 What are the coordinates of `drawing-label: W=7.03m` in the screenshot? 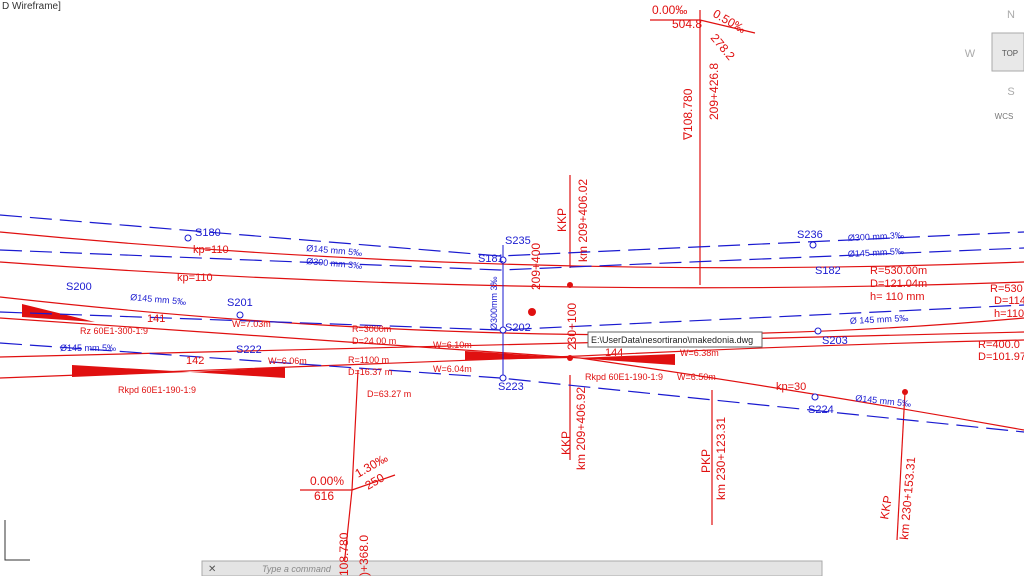 It's located at (251, 324).